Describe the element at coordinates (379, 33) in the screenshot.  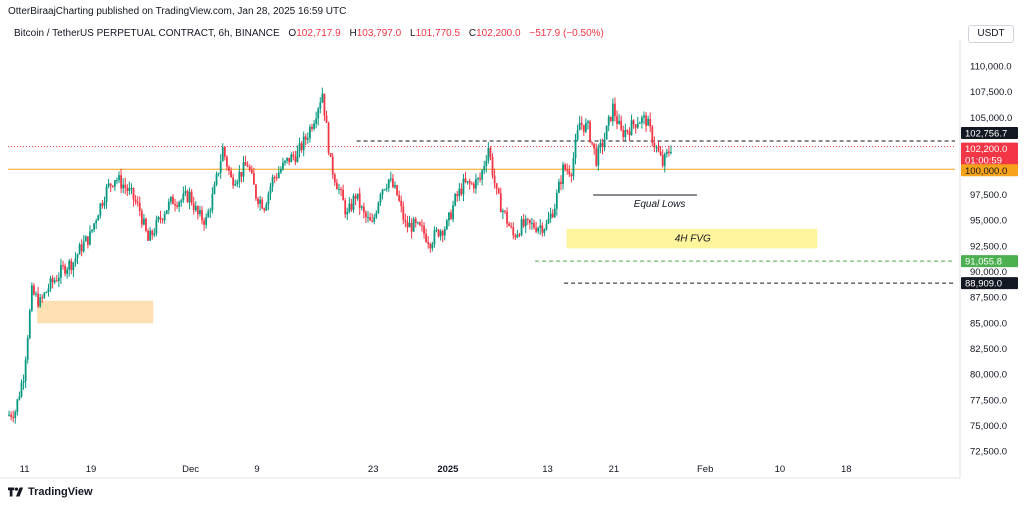
I see `high-value: 103,797.0` at that location.